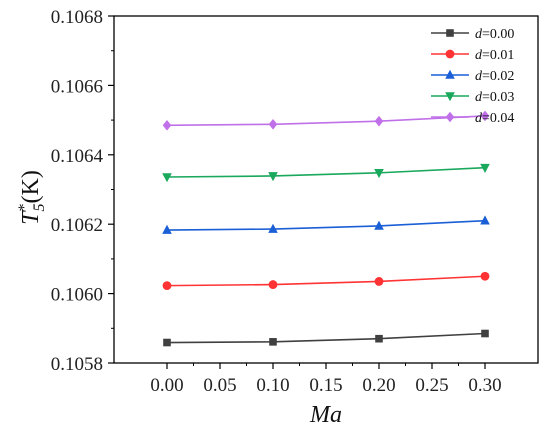 Image resolution: width=550 pixels, height=435 pixels. I want to click on y-tick-label: 0.1058, so click(77, 364).